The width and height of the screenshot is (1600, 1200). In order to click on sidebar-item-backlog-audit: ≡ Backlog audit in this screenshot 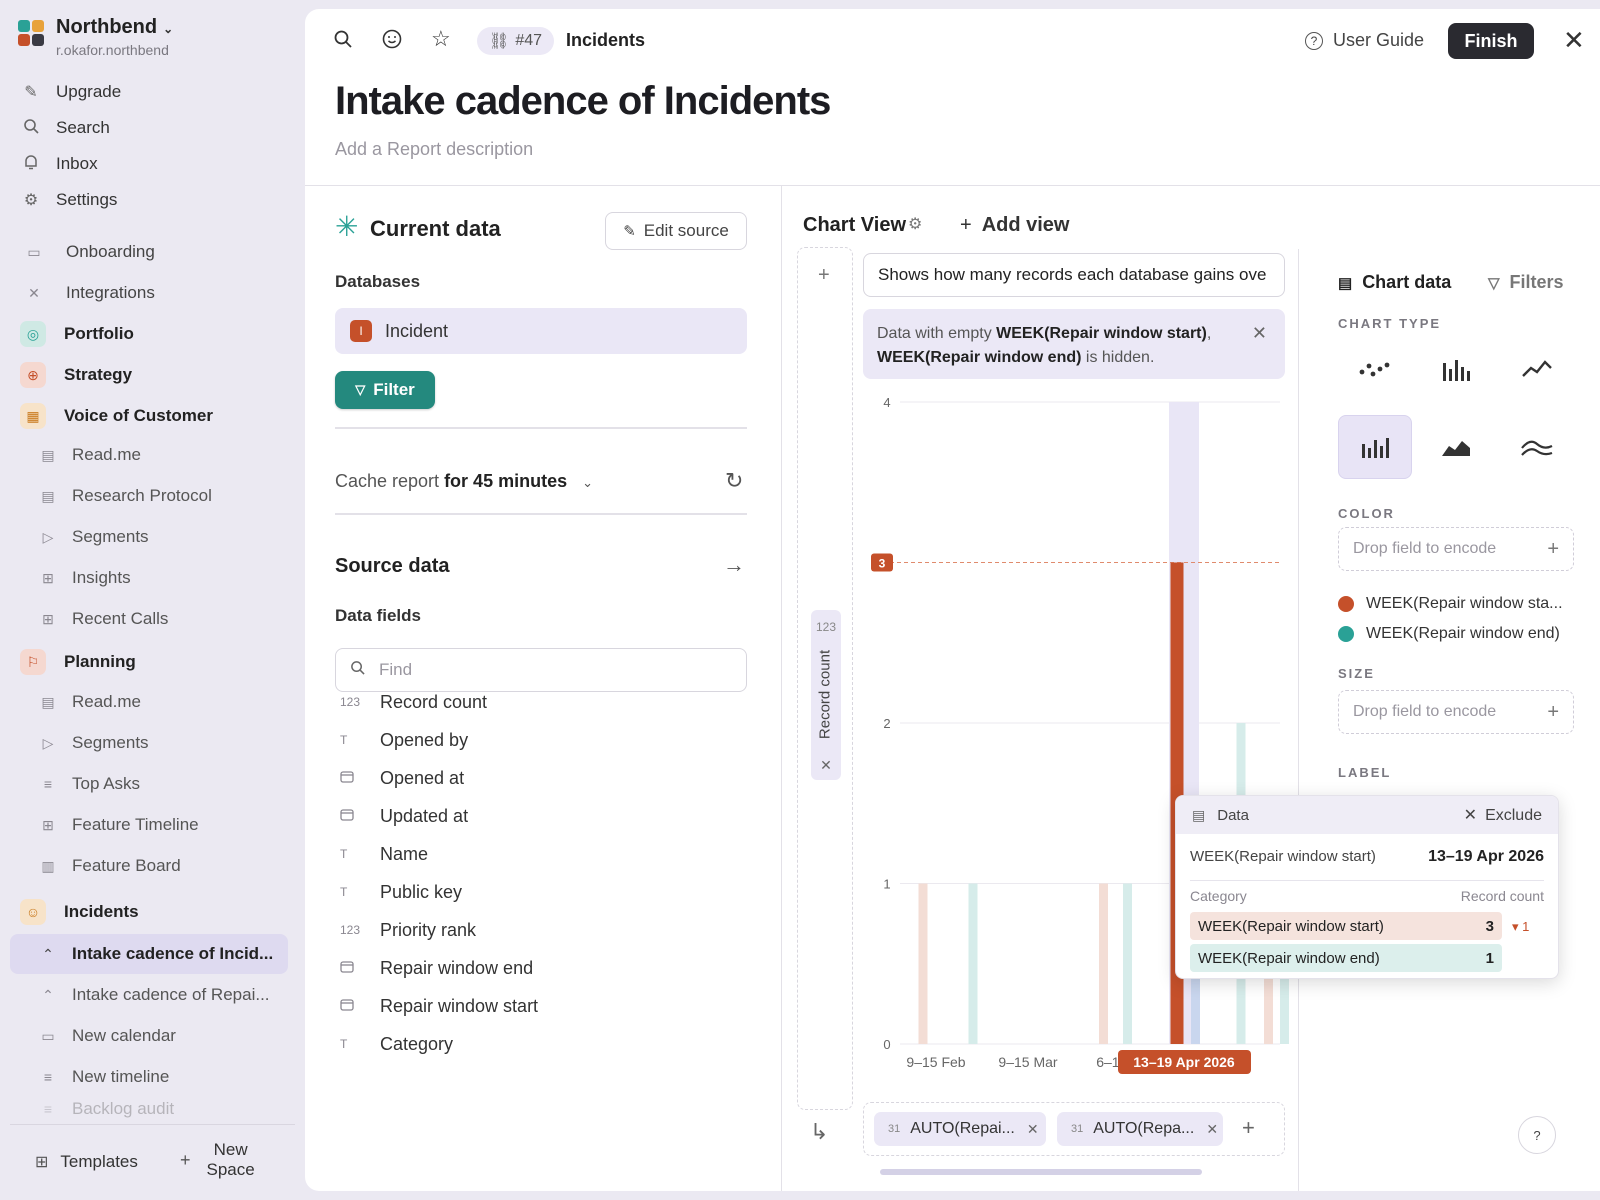, I will do `click(106, 1109)`.